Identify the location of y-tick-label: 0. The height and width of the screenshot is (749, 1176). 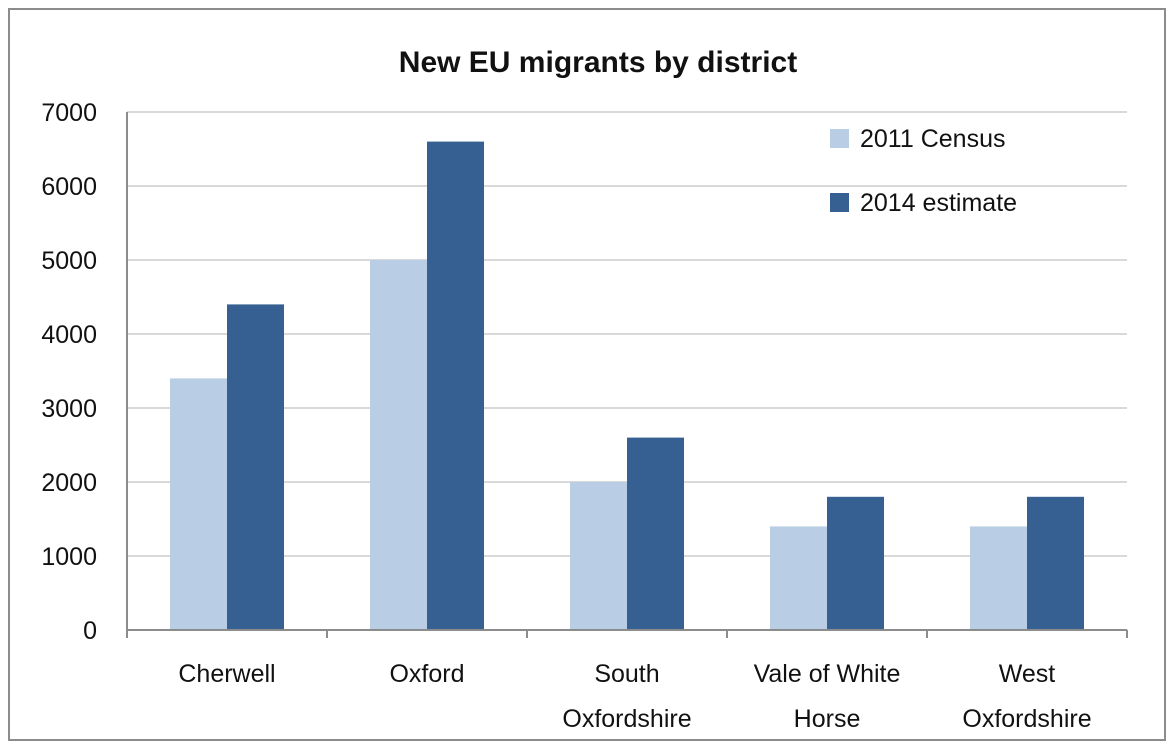
(90, 631).